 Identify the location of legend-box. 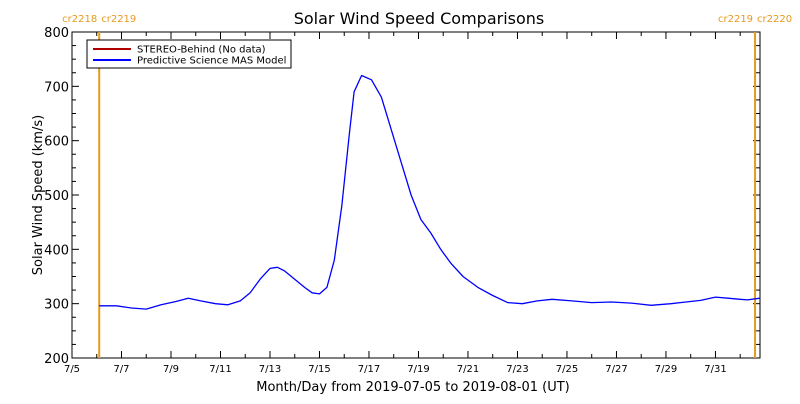
(189, 54).